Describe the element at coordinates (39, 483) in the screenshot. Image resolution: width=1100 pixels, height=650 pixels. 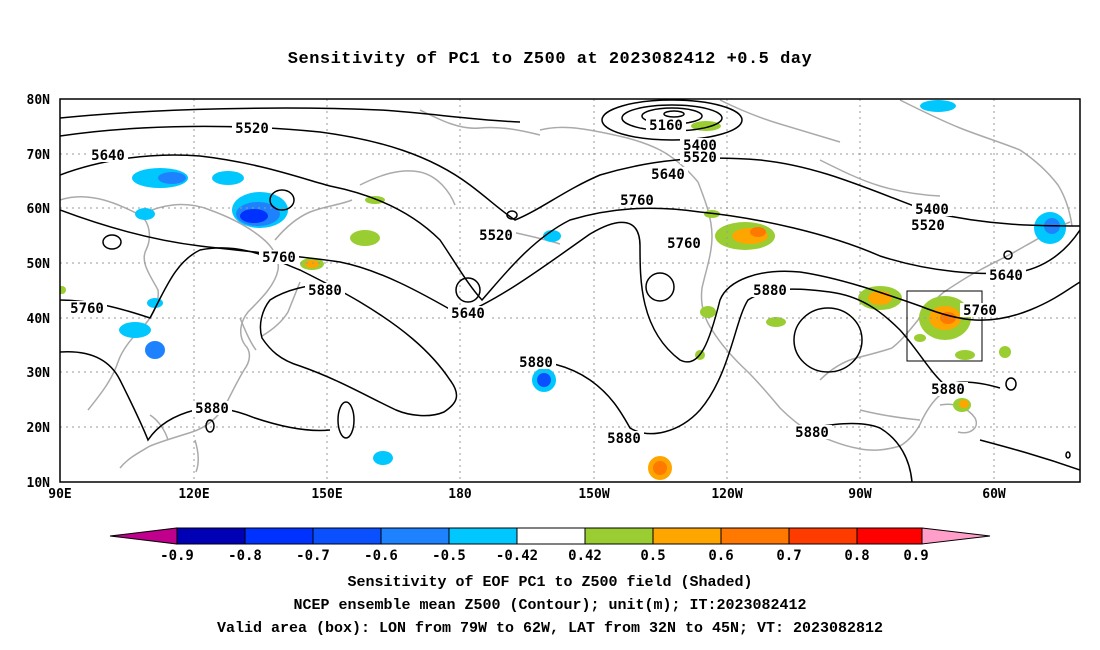
I see `lat-label: 10N` at that location.